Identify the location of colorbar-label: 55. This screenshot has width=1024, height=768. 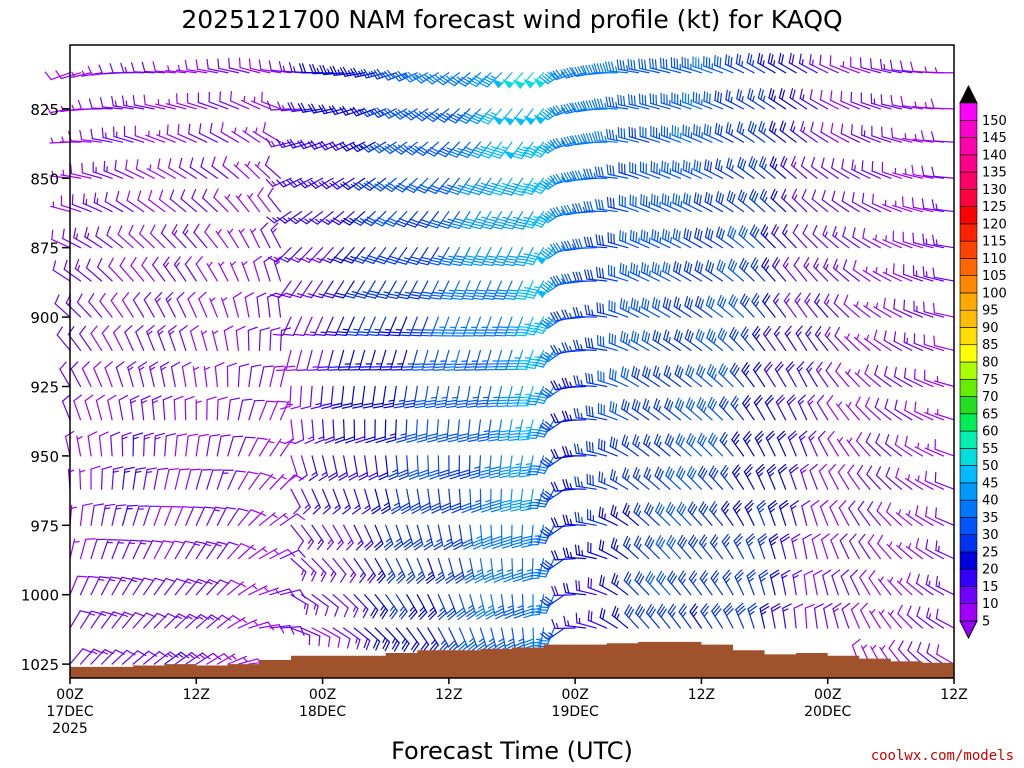
(990, 449).